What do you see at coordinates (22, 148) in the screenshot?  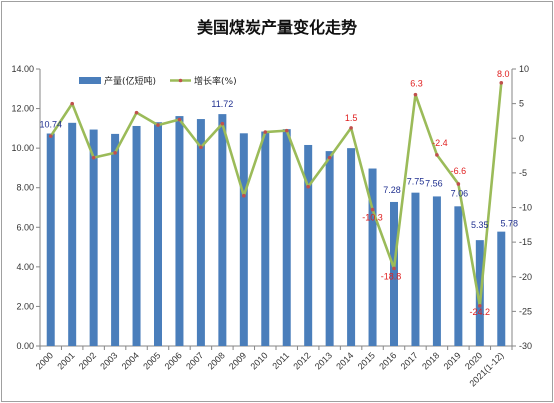 I see `y-left-tick-label: 10.00` at bounding box center [22, 148].